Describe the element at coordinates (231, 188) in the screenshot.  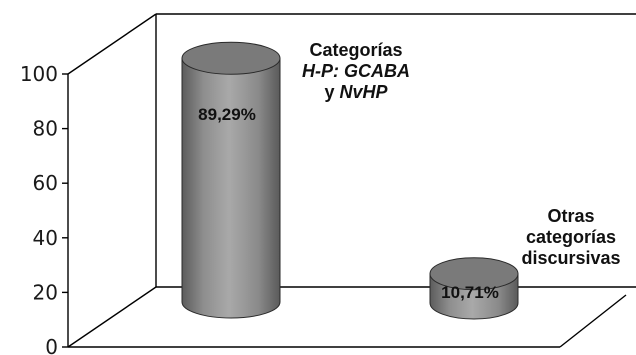
I see `bar-body` at that location.